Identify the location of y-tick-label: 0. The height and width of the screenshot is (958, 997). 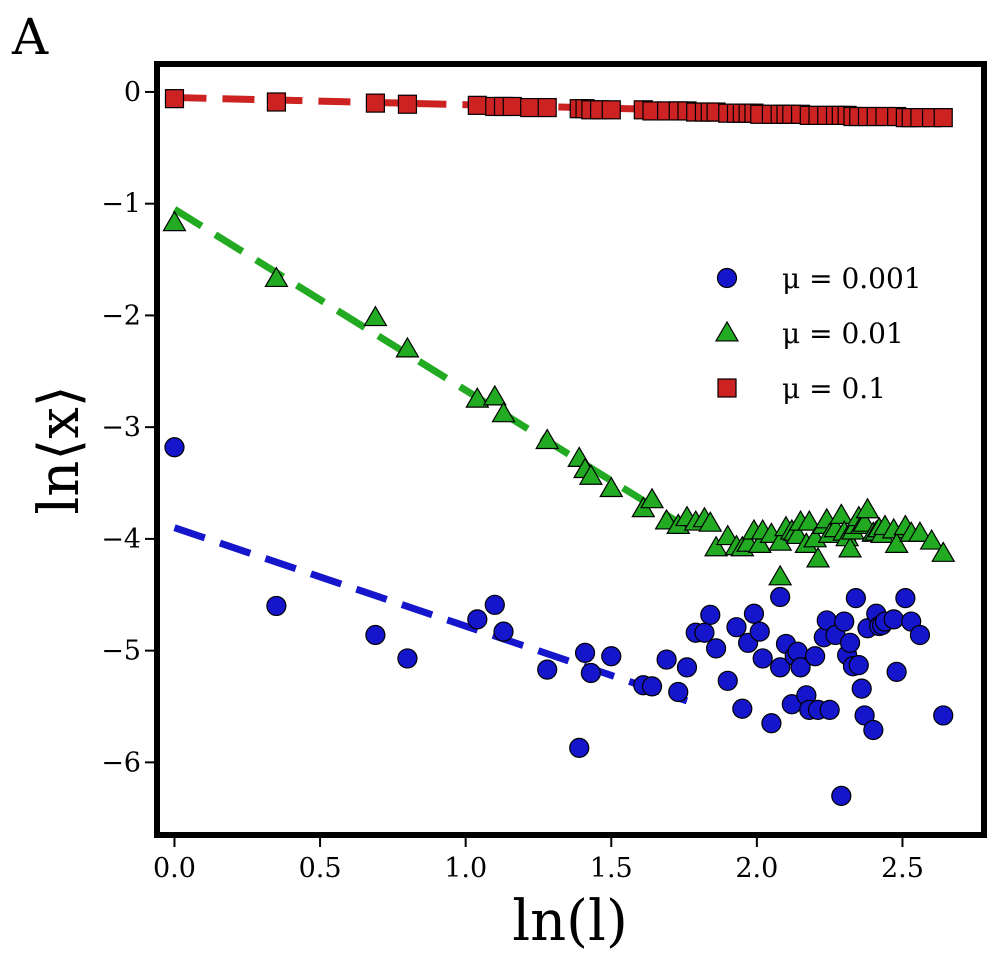
(132, 92).